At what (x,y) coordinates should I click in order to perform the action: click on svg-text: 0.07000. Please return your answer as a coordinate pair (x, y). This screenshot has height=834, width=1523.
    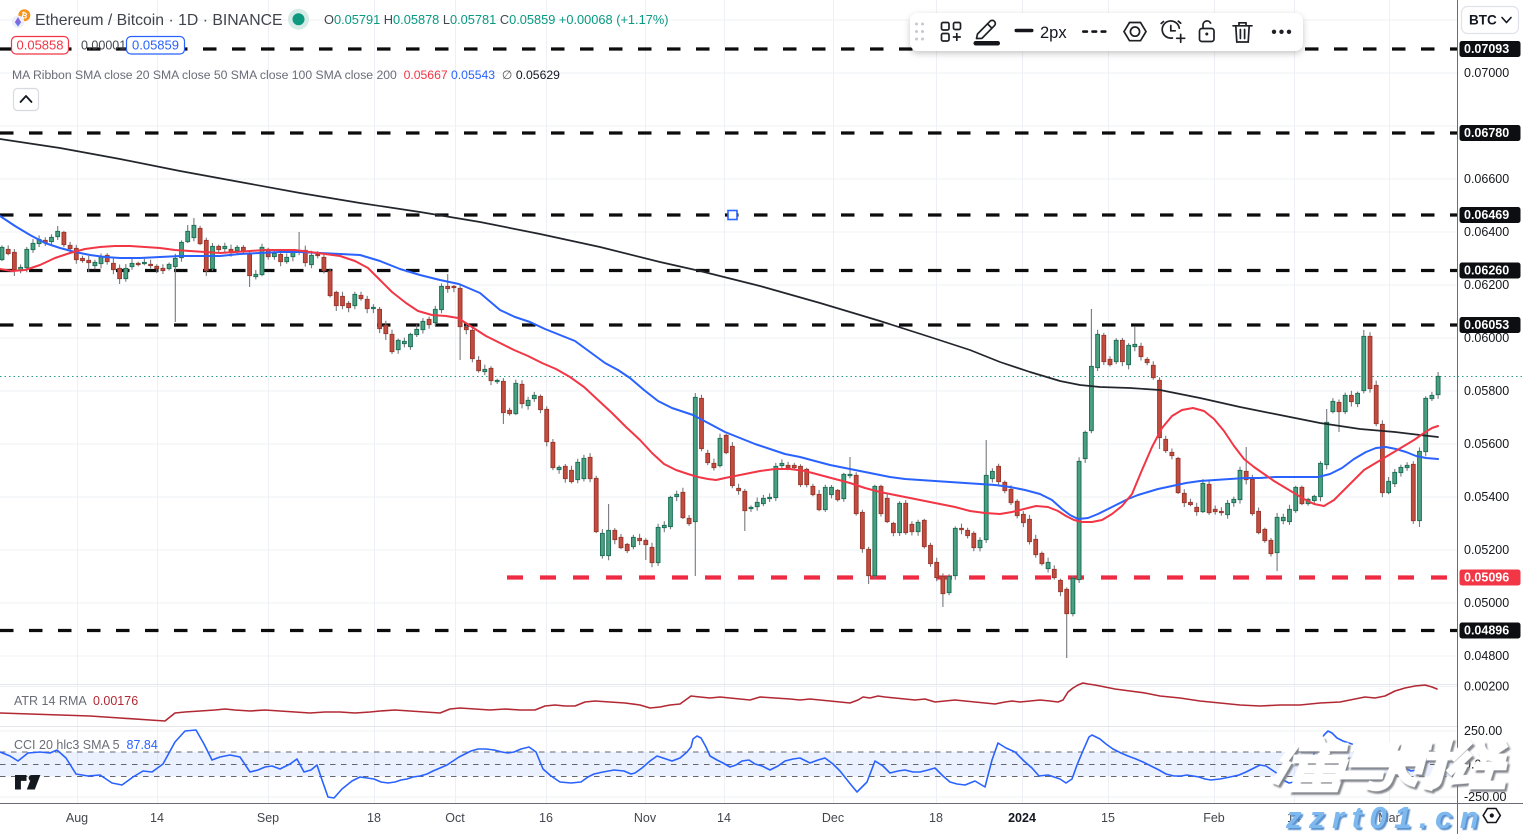
    Looking at the image, I should click on (1486, 73).